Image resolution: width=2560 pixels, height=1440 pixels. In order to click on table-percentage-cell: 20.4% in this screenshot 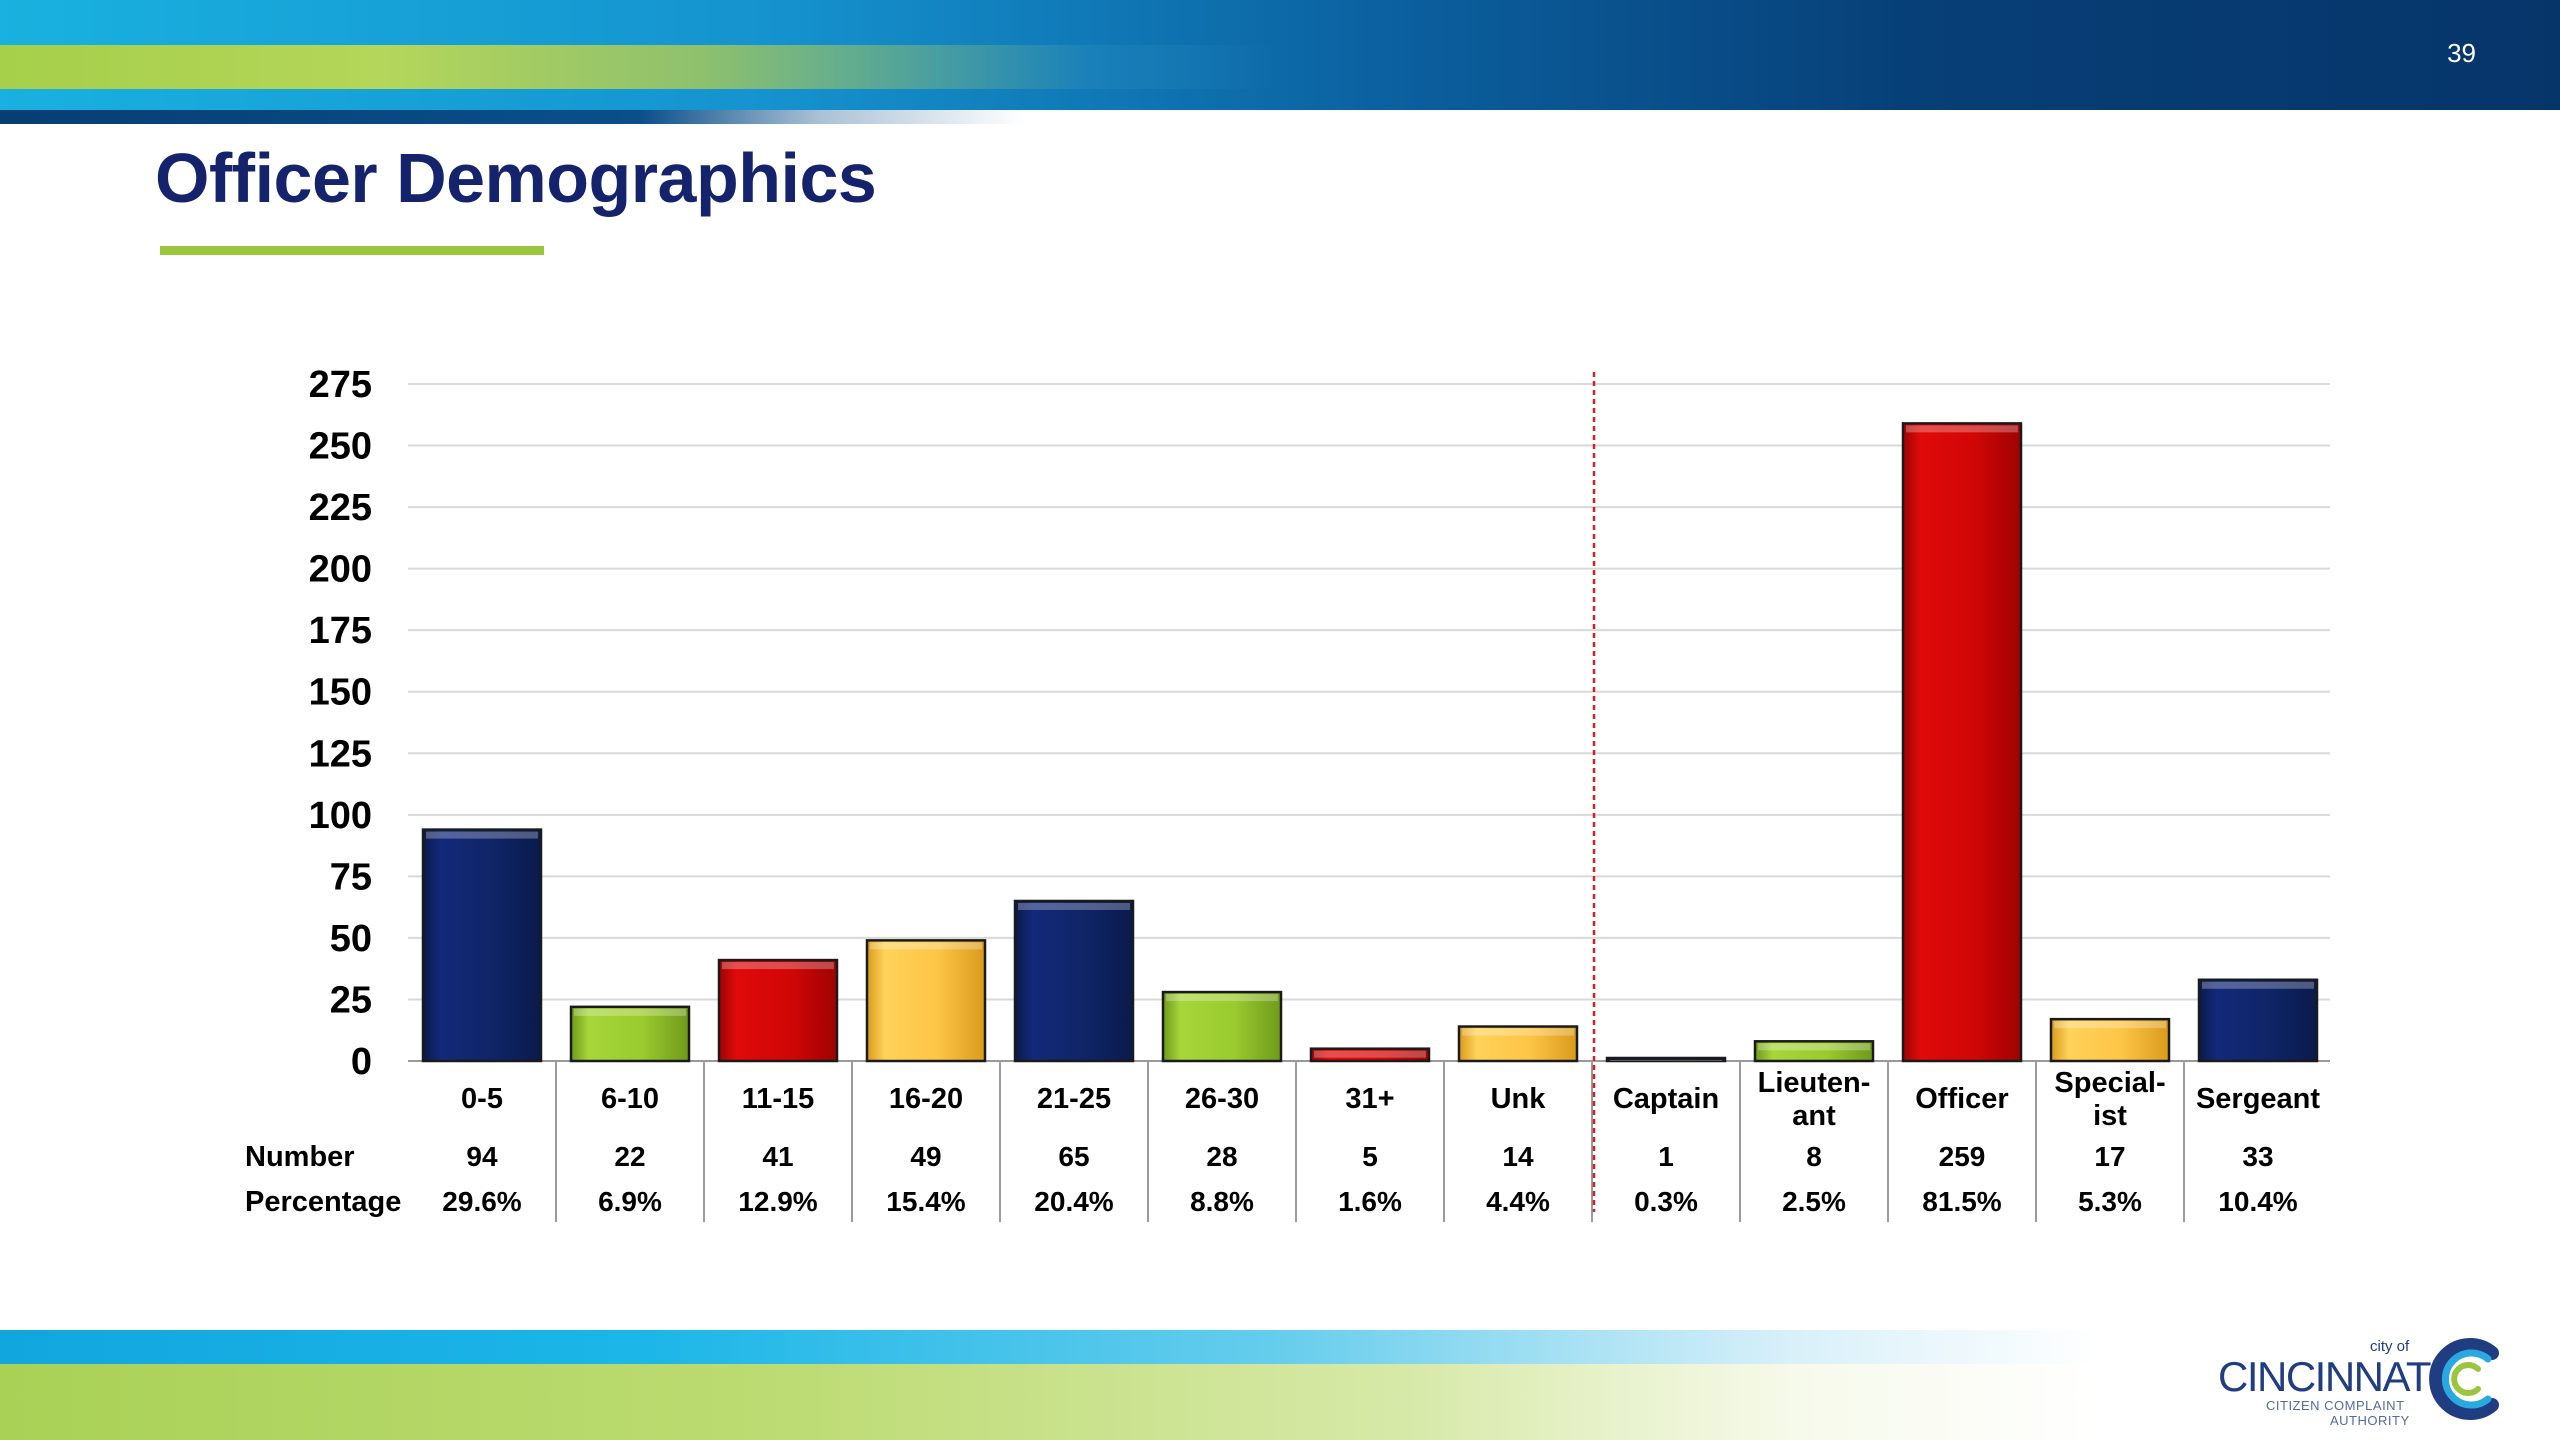, I will do `click(1073, 1201)`.